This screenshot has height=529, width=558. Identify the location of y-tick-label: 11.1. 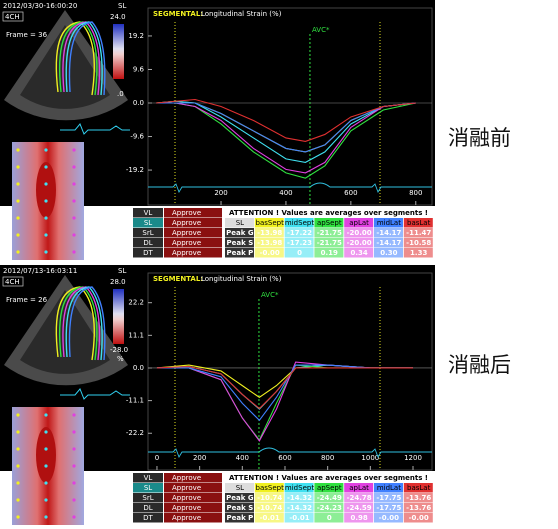
(136, 335).